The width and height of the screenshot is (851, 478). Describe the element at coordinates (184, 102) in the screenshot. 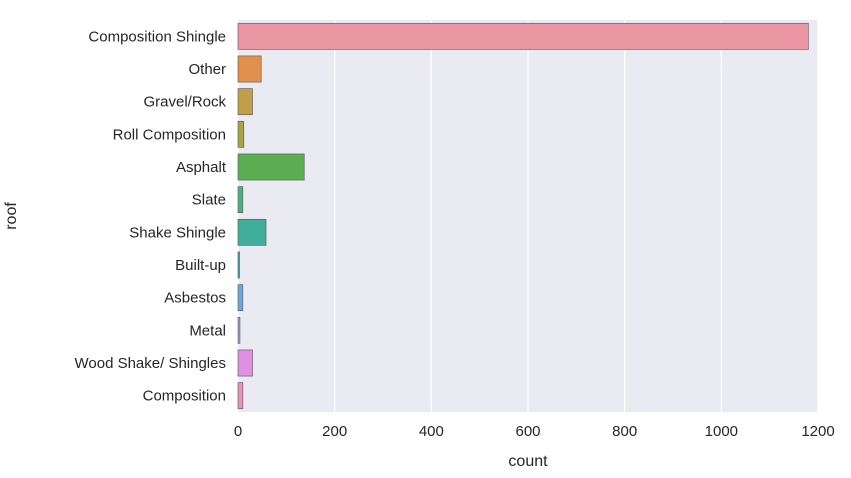

I see `y-tick-label-2: Gravel/Rock` at that location.